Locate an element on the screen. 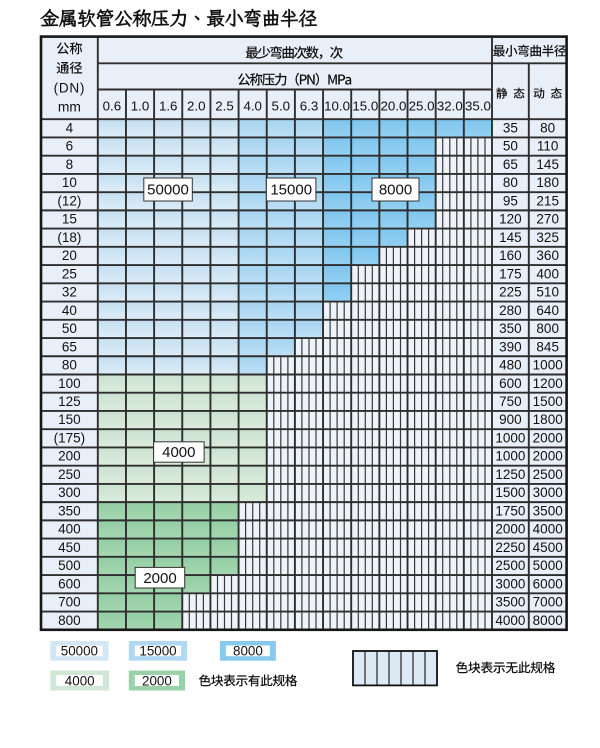 Image resolution: width=600 pixels, height=748 pixels. svg-text: 0.6 is located at coordinates (112, 106).